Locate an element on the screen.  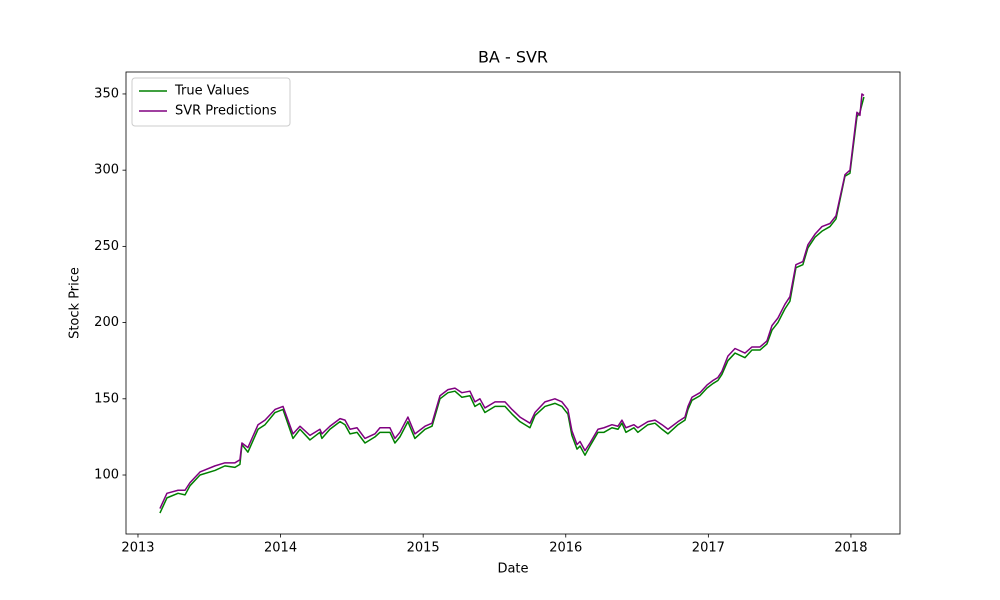
legend: True Values SVR Predictions is located at coordinates (211, 102).